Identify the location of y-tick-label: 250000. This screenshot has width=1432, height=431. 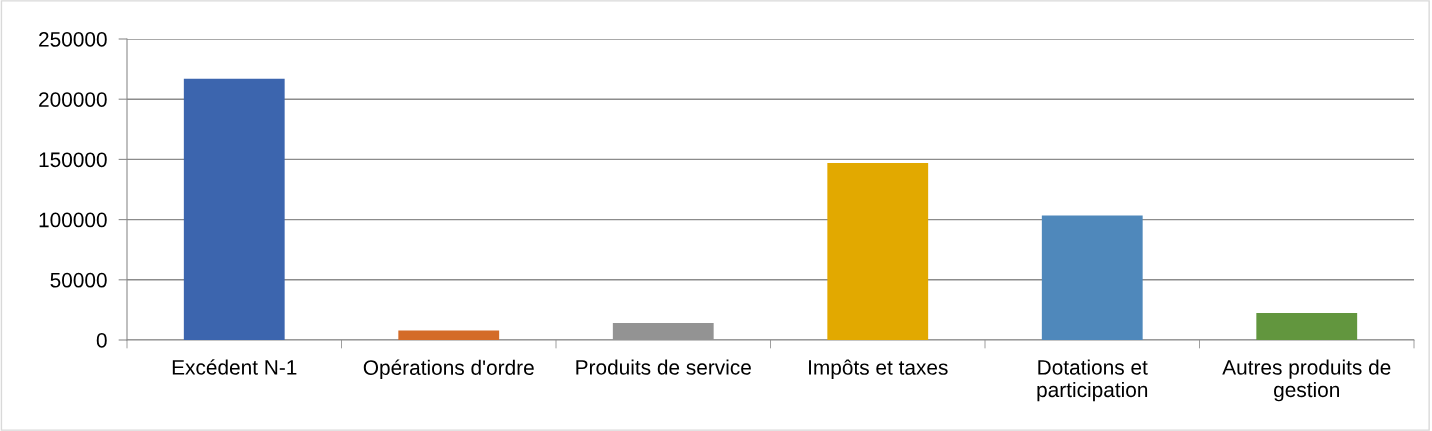
(73, 39).